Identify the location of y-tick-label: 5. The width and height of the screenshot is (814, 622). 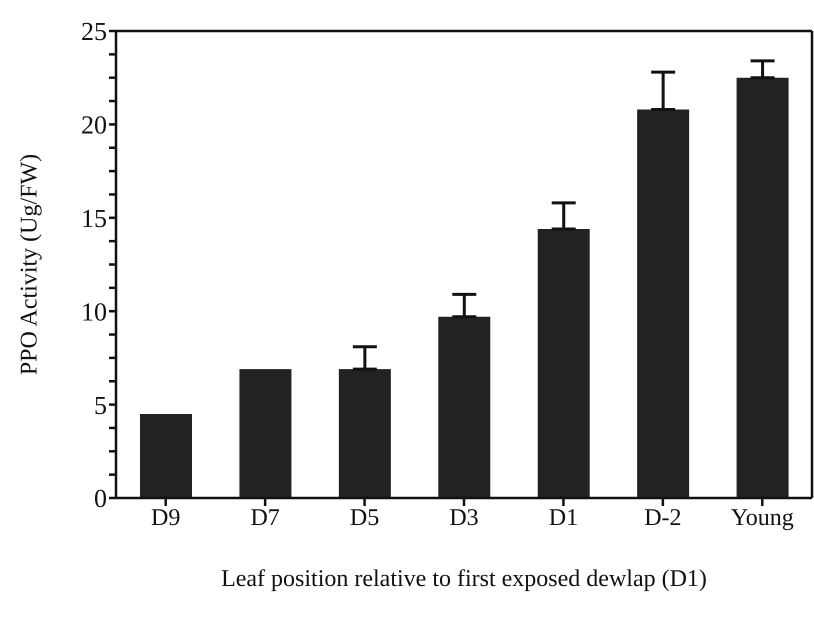
(100, 405).